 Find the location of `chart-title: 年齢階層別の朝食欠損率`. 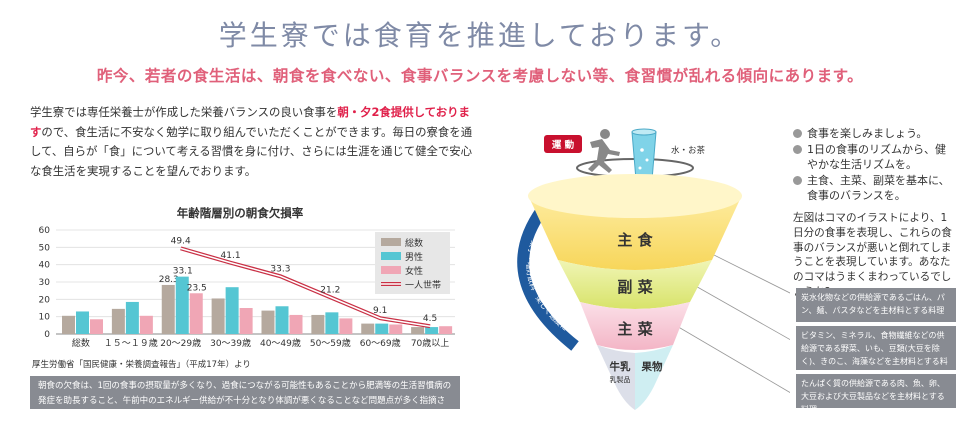

chart-title: 年齢階層別の朝食欠損率 is located at coordinates (240, 213).